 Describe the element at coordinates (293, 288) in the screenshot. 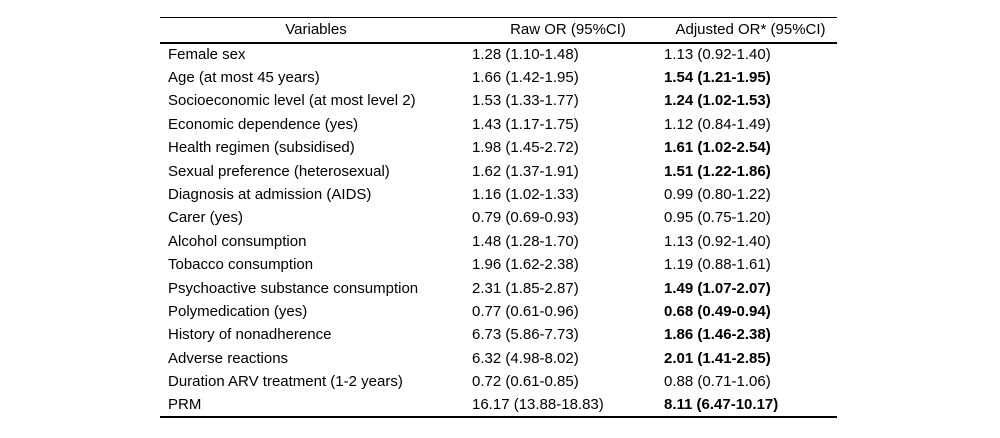

I see `variable-cell: Psychoactive substance consumption` at that location.